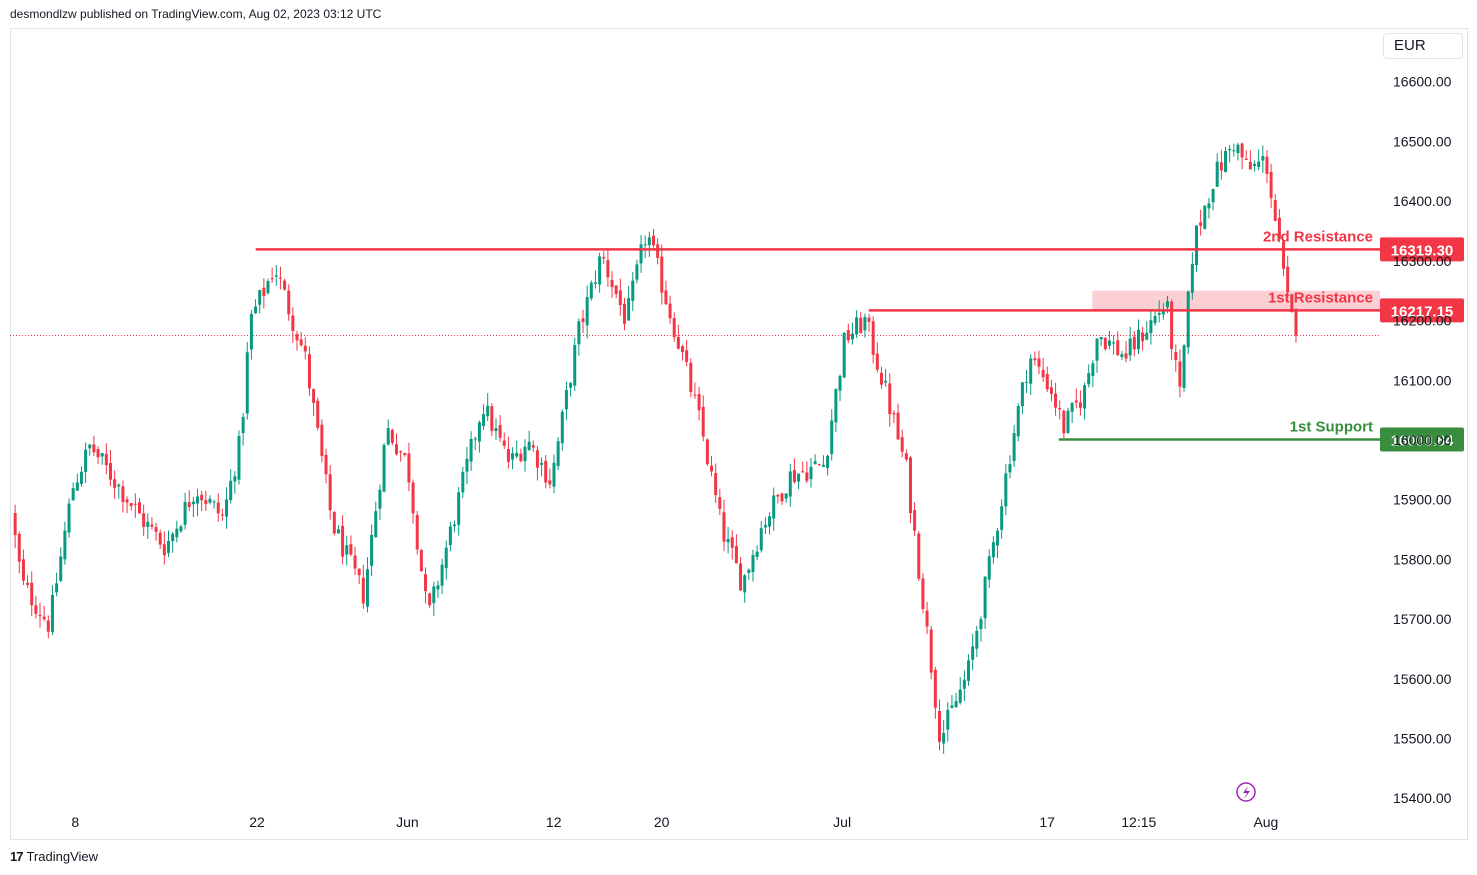  I want to click on currency-selector: EUR, so click(1423, 46).